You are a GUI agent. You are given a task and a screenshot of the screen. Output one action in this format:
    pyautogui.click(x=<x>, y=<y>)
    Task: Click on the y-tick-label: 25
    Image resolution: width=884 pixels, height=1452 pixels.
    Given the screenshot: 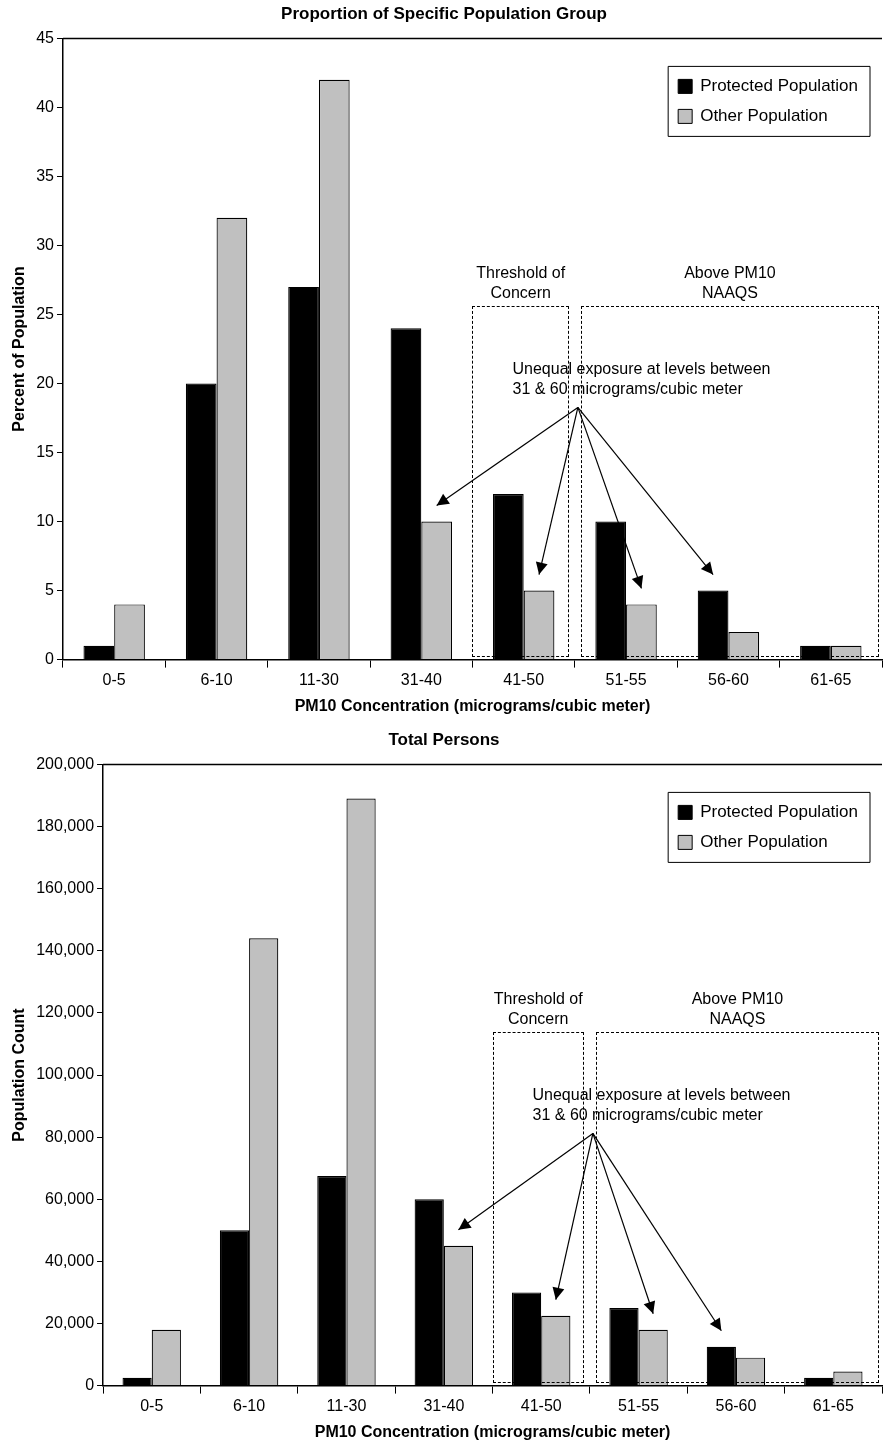 What is the action you would take?
    pyautogui.click(x=45, y=313)
    